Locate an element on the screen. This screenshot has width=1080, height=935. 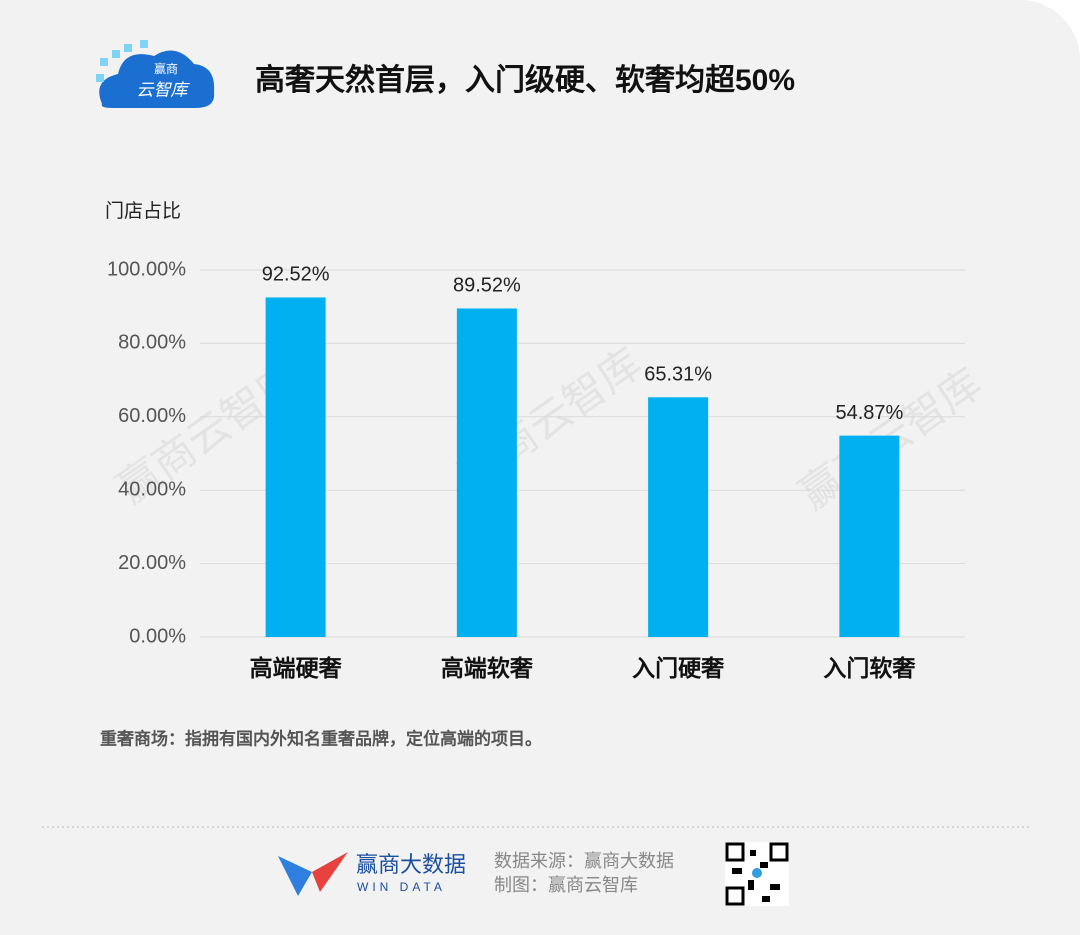
y-tick-label: 80.00% is located at coordinates (152, 343).